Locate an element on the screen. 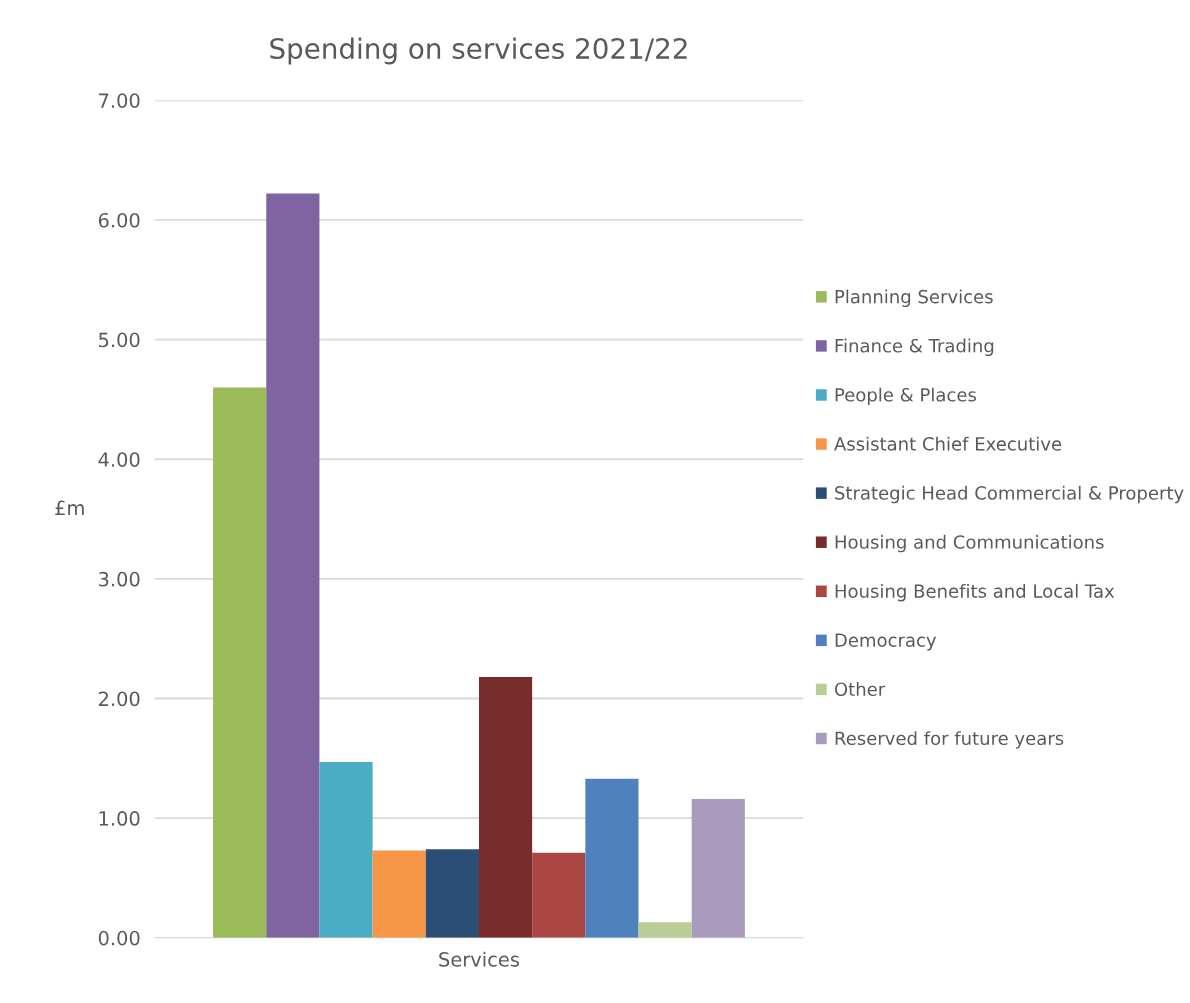 This screenshot has height=1003, width=1190. y-tick-label: 1.00 is located at coordinates (119, 818).